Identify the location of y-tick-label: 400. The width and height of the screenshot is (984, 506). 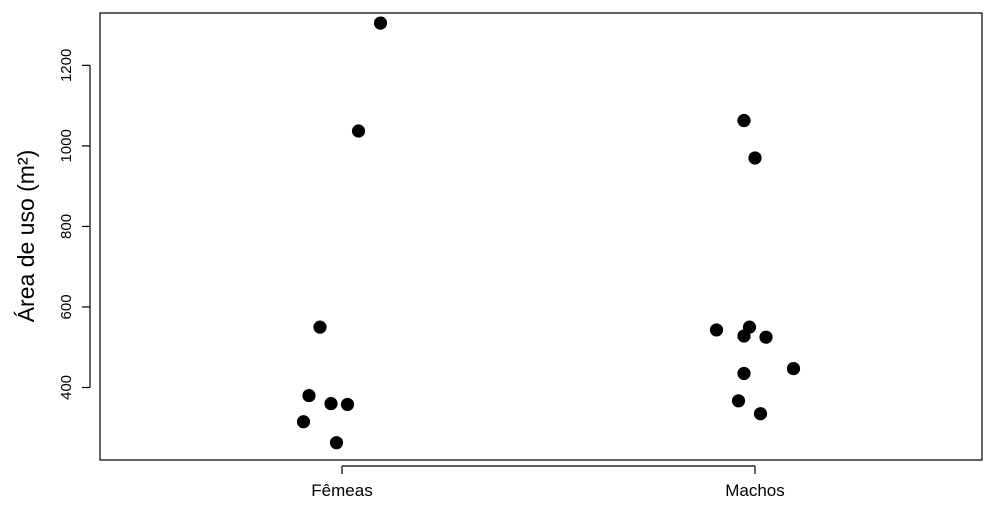
(66, 387).